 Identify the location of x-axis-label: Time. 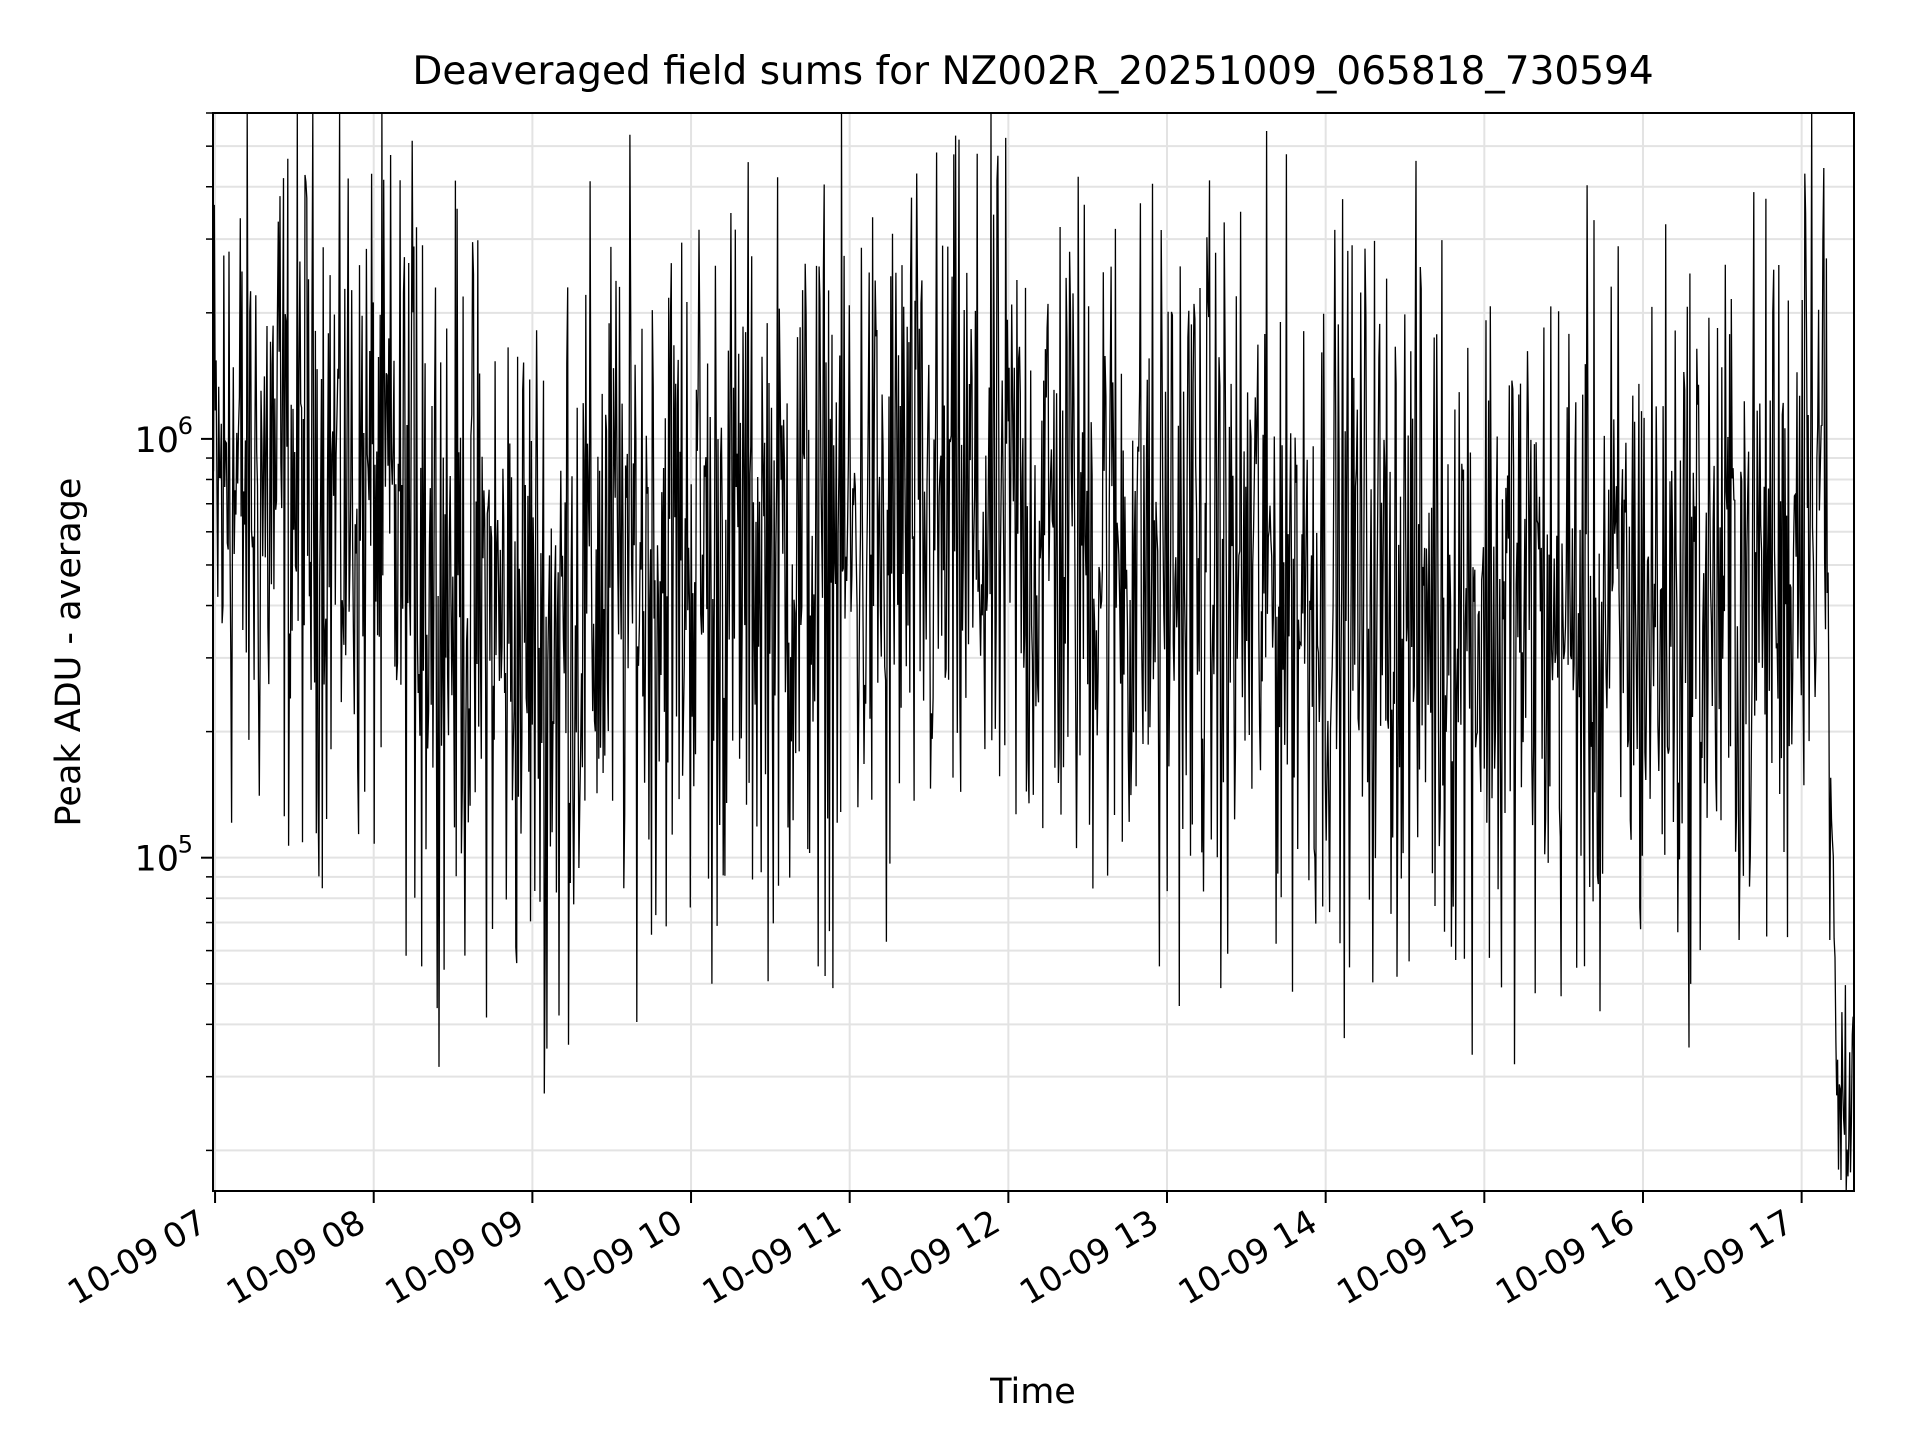
(1032, 1392).